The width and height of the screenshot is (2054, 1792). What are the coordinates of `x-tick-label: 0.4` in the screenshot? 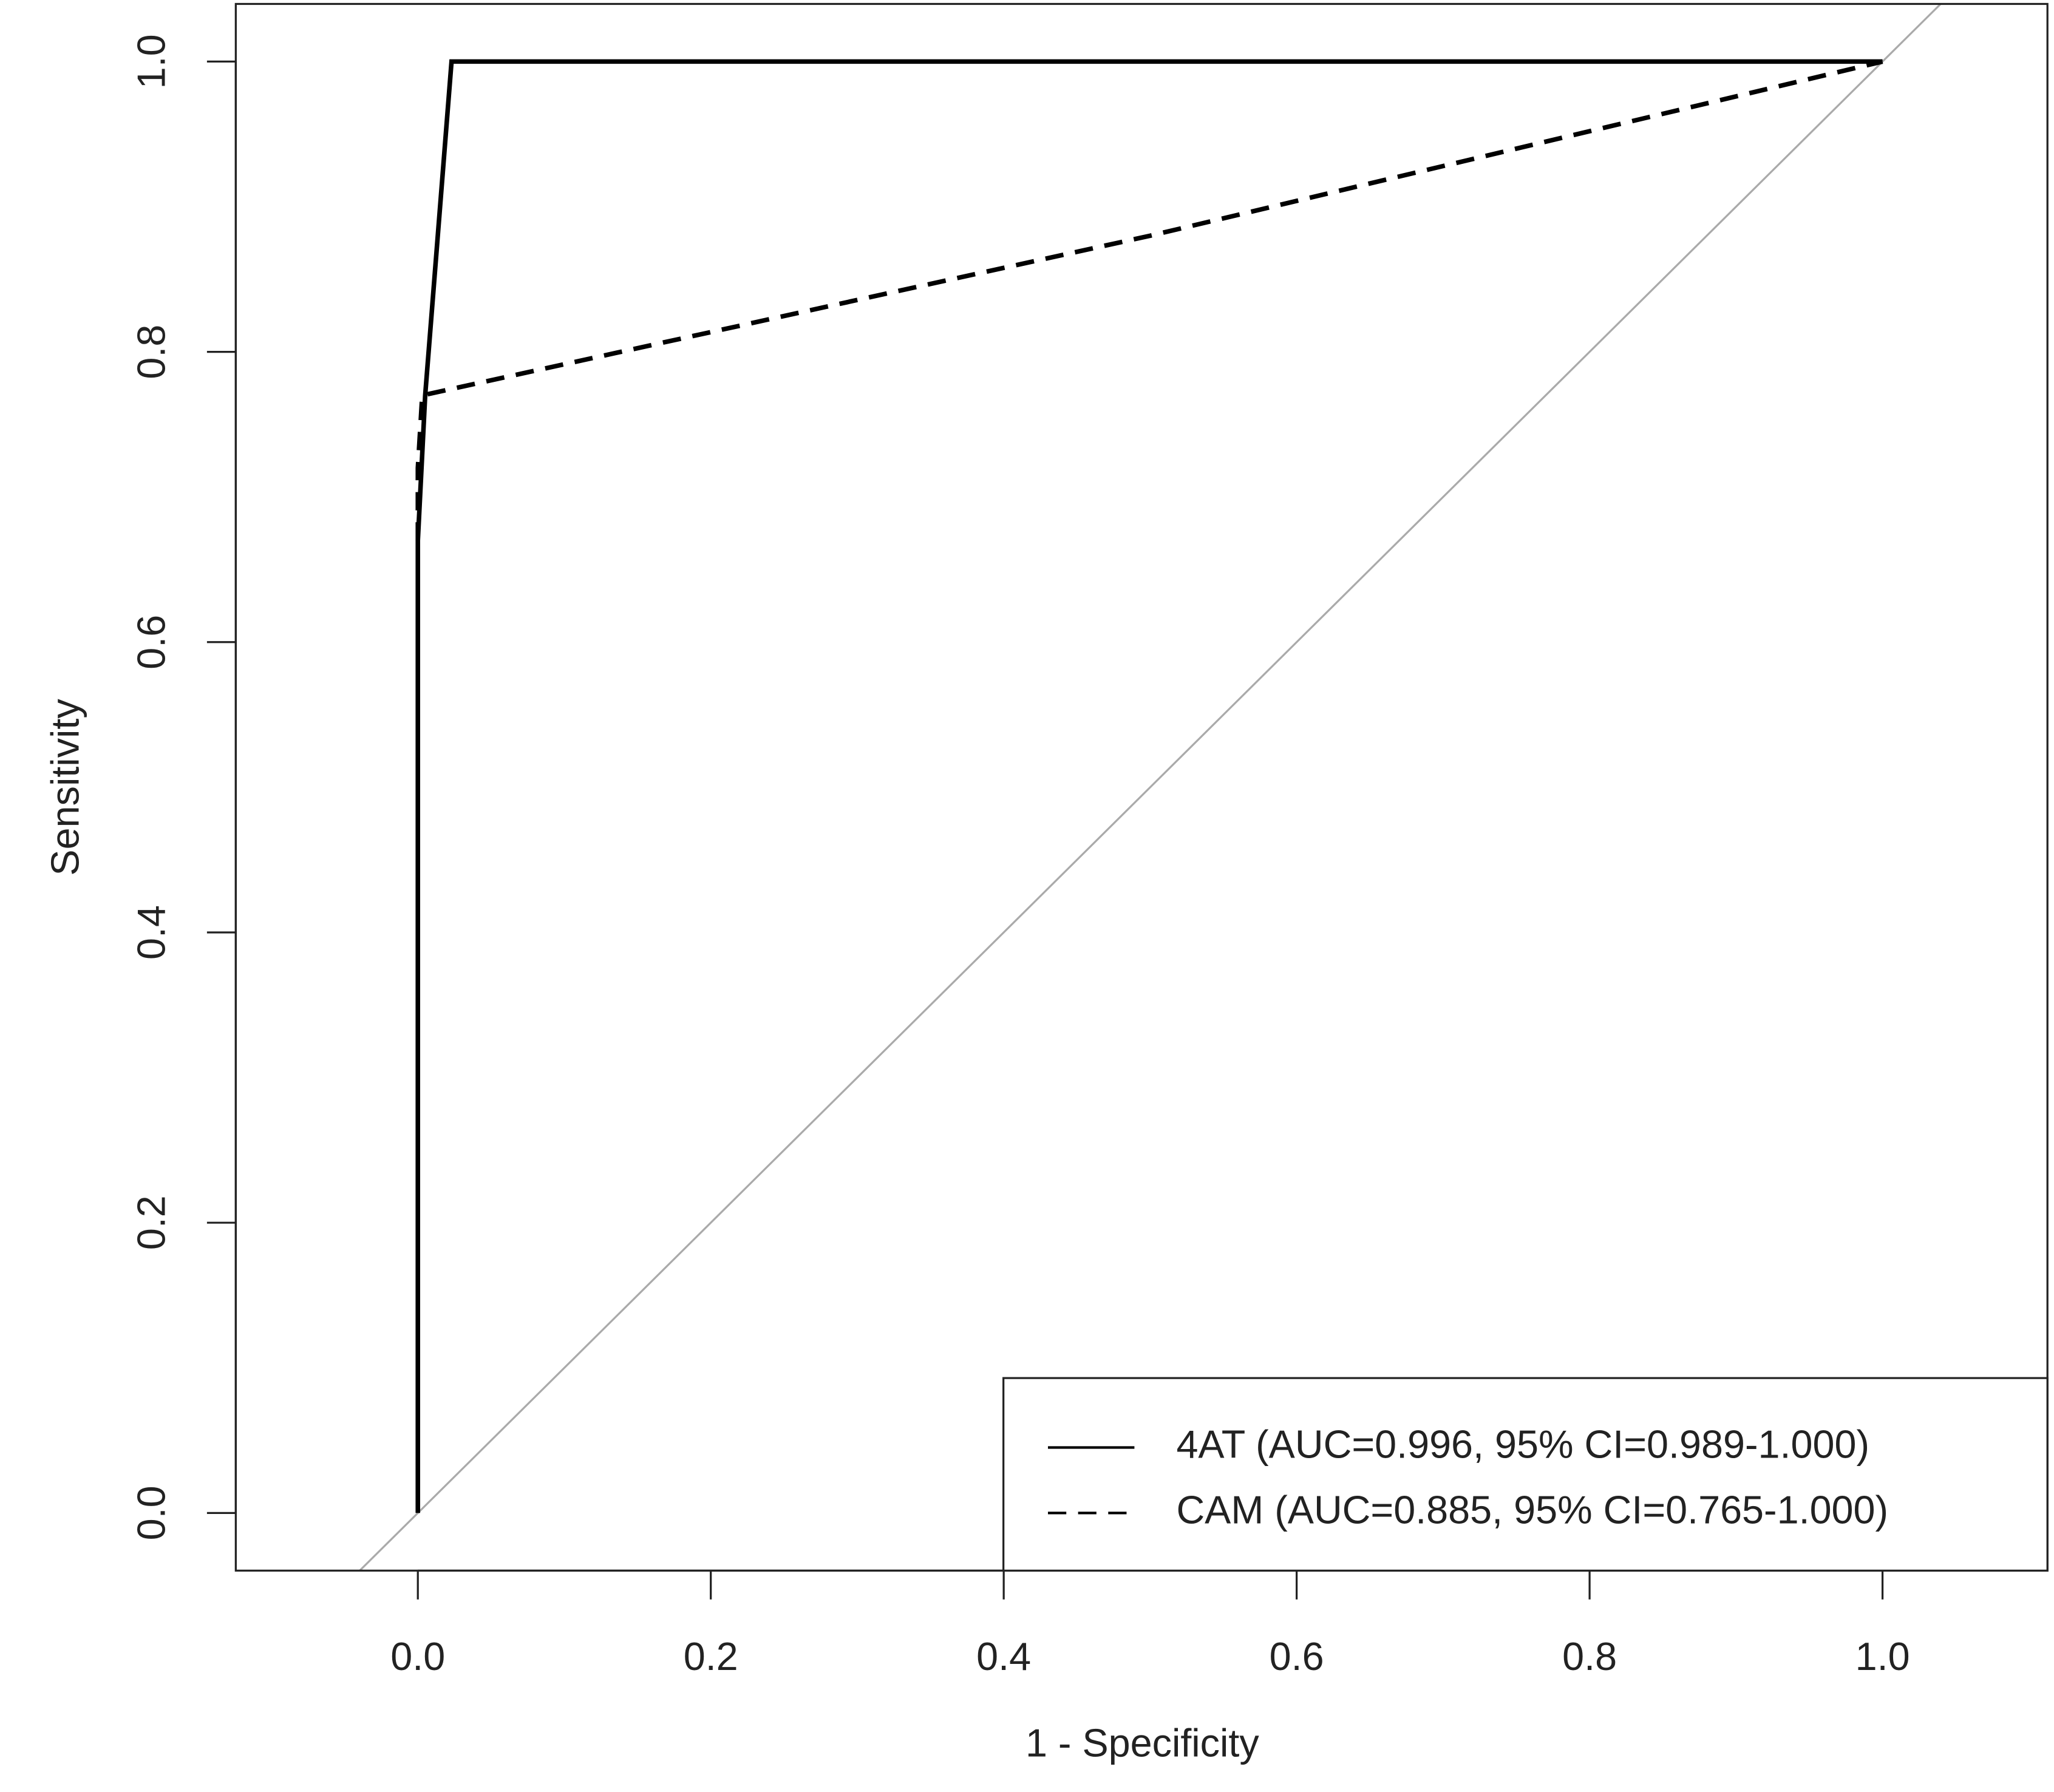 It's located at (1003, 1656).